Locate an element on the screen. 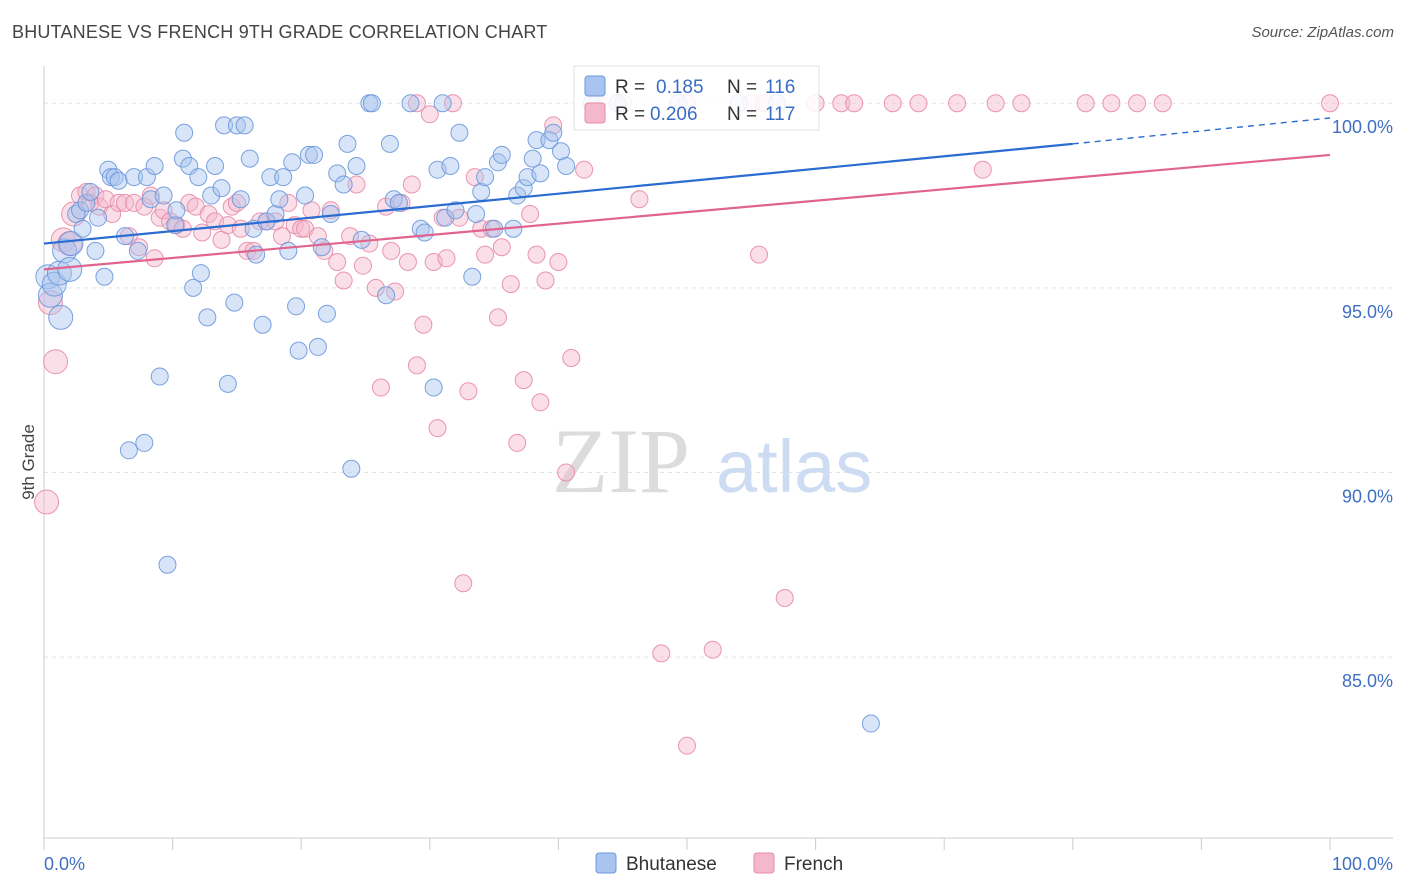 The height and width of the screenshot is (892, 1406). legend-bhutanese-r: 0.185 is located at coordinates (680, 87).